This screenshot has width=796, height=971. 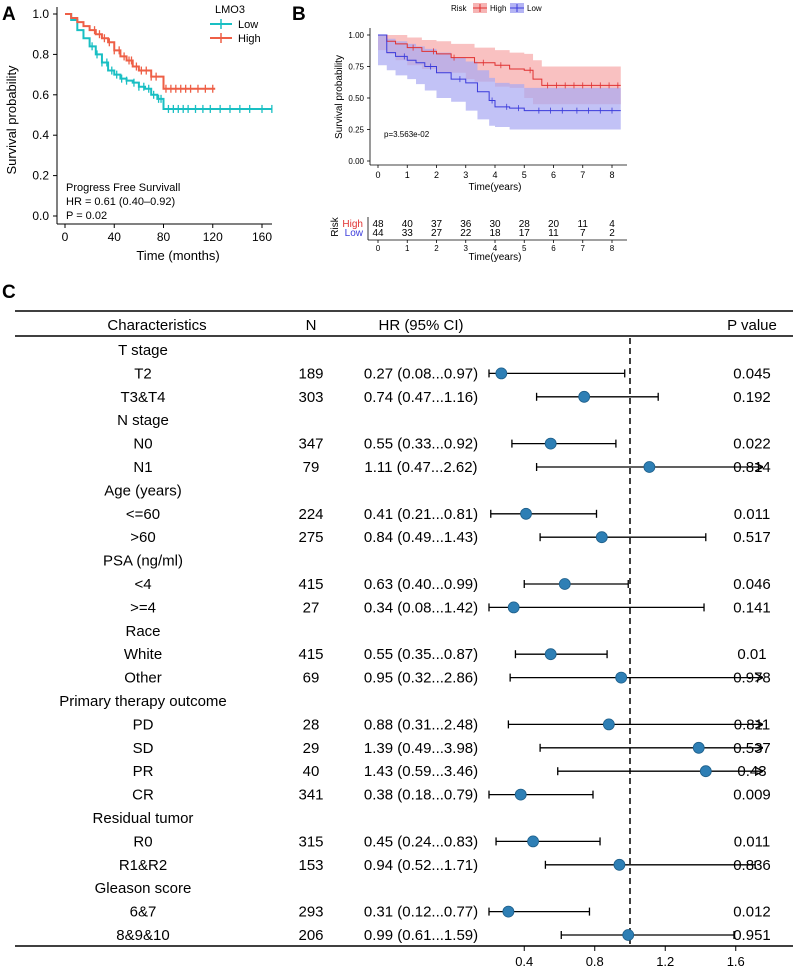 What do you see at coordinates (436, 248) in the screenshot?
I see `risk-xtick-label: 2` at bounding box center [436, 248].